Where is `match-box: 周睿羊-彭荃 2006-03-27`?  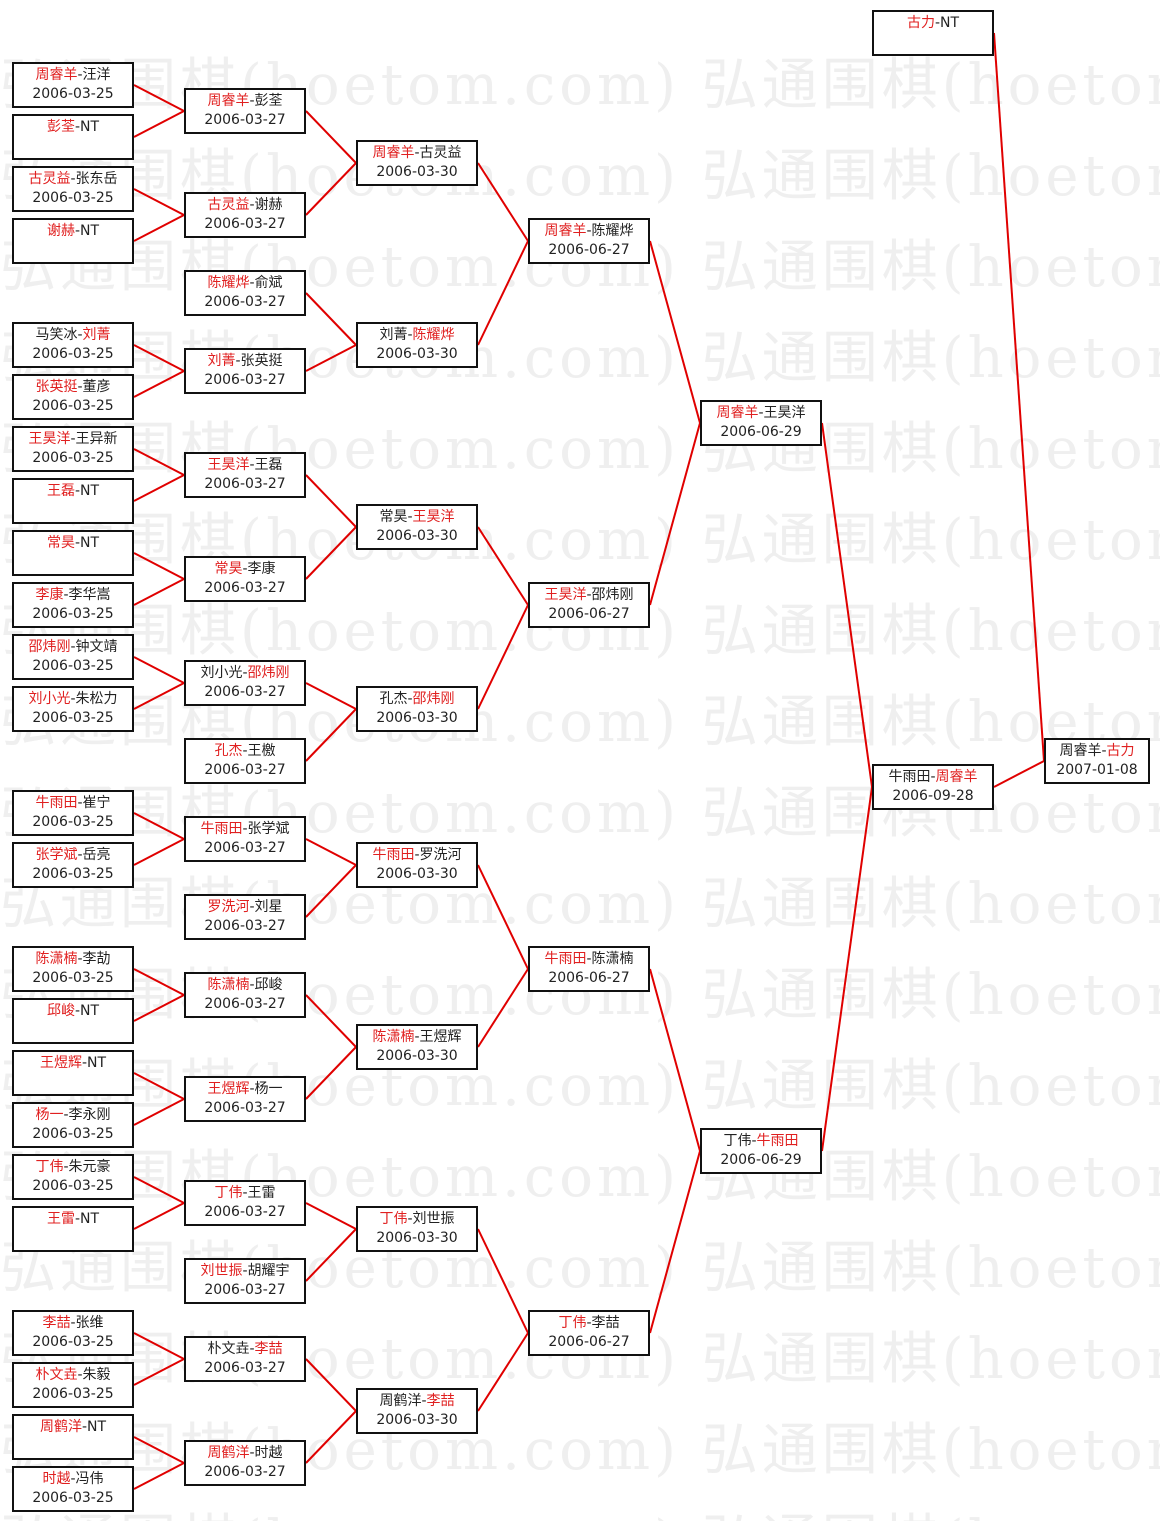
match-box: 周睿羊-彭荃 2006-03-27 is located at coordinates (245, 111).